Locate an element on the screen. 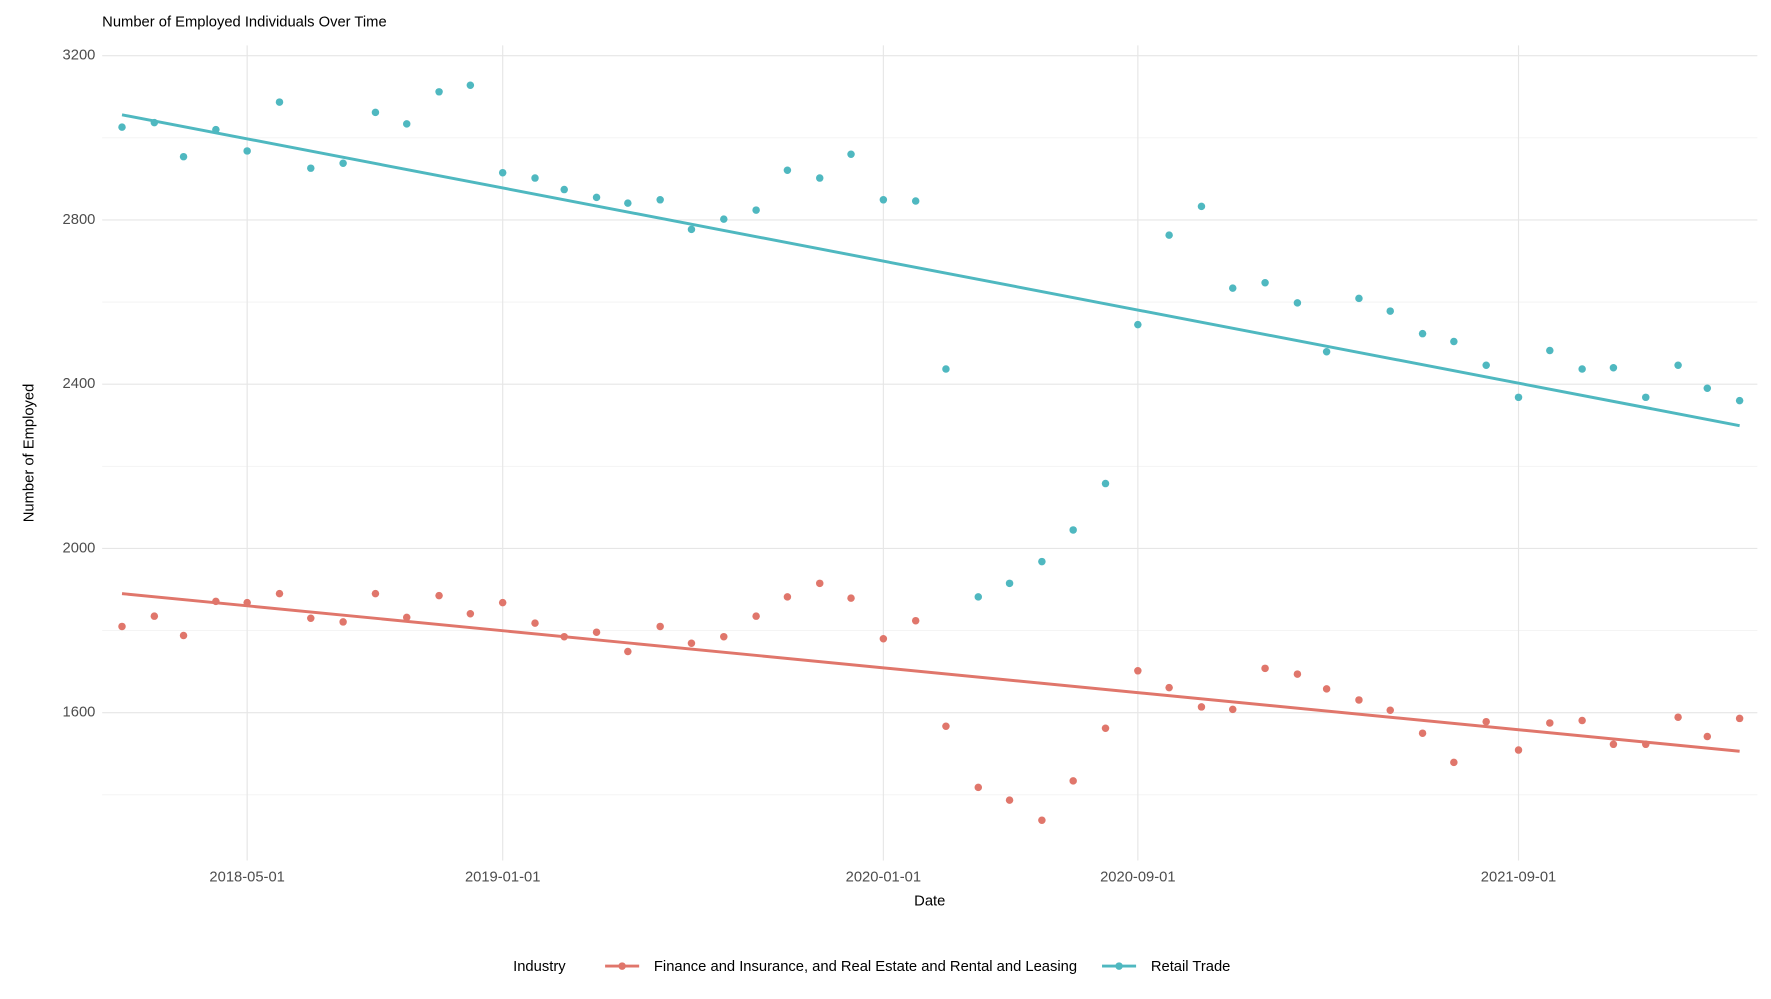 This screenshot has width=1771, height=999. y-axis-title: Number of Employed is located at coordinates (29, 453).